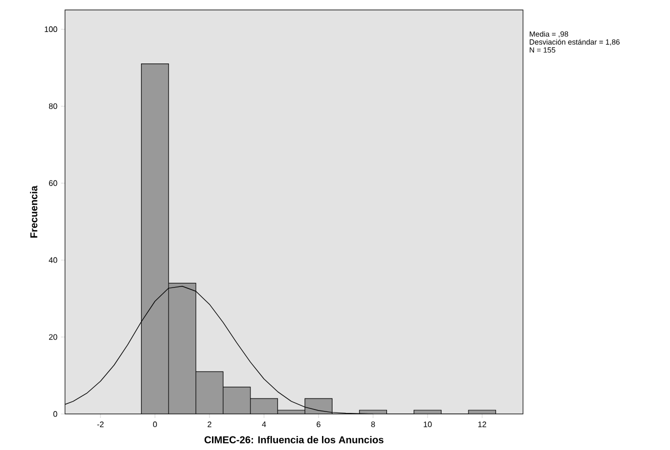  What do you see at coordinates (34, 212) in the screenshot?
I see `y-axis-title: Frecuencia` at bounding box center [34, 212].